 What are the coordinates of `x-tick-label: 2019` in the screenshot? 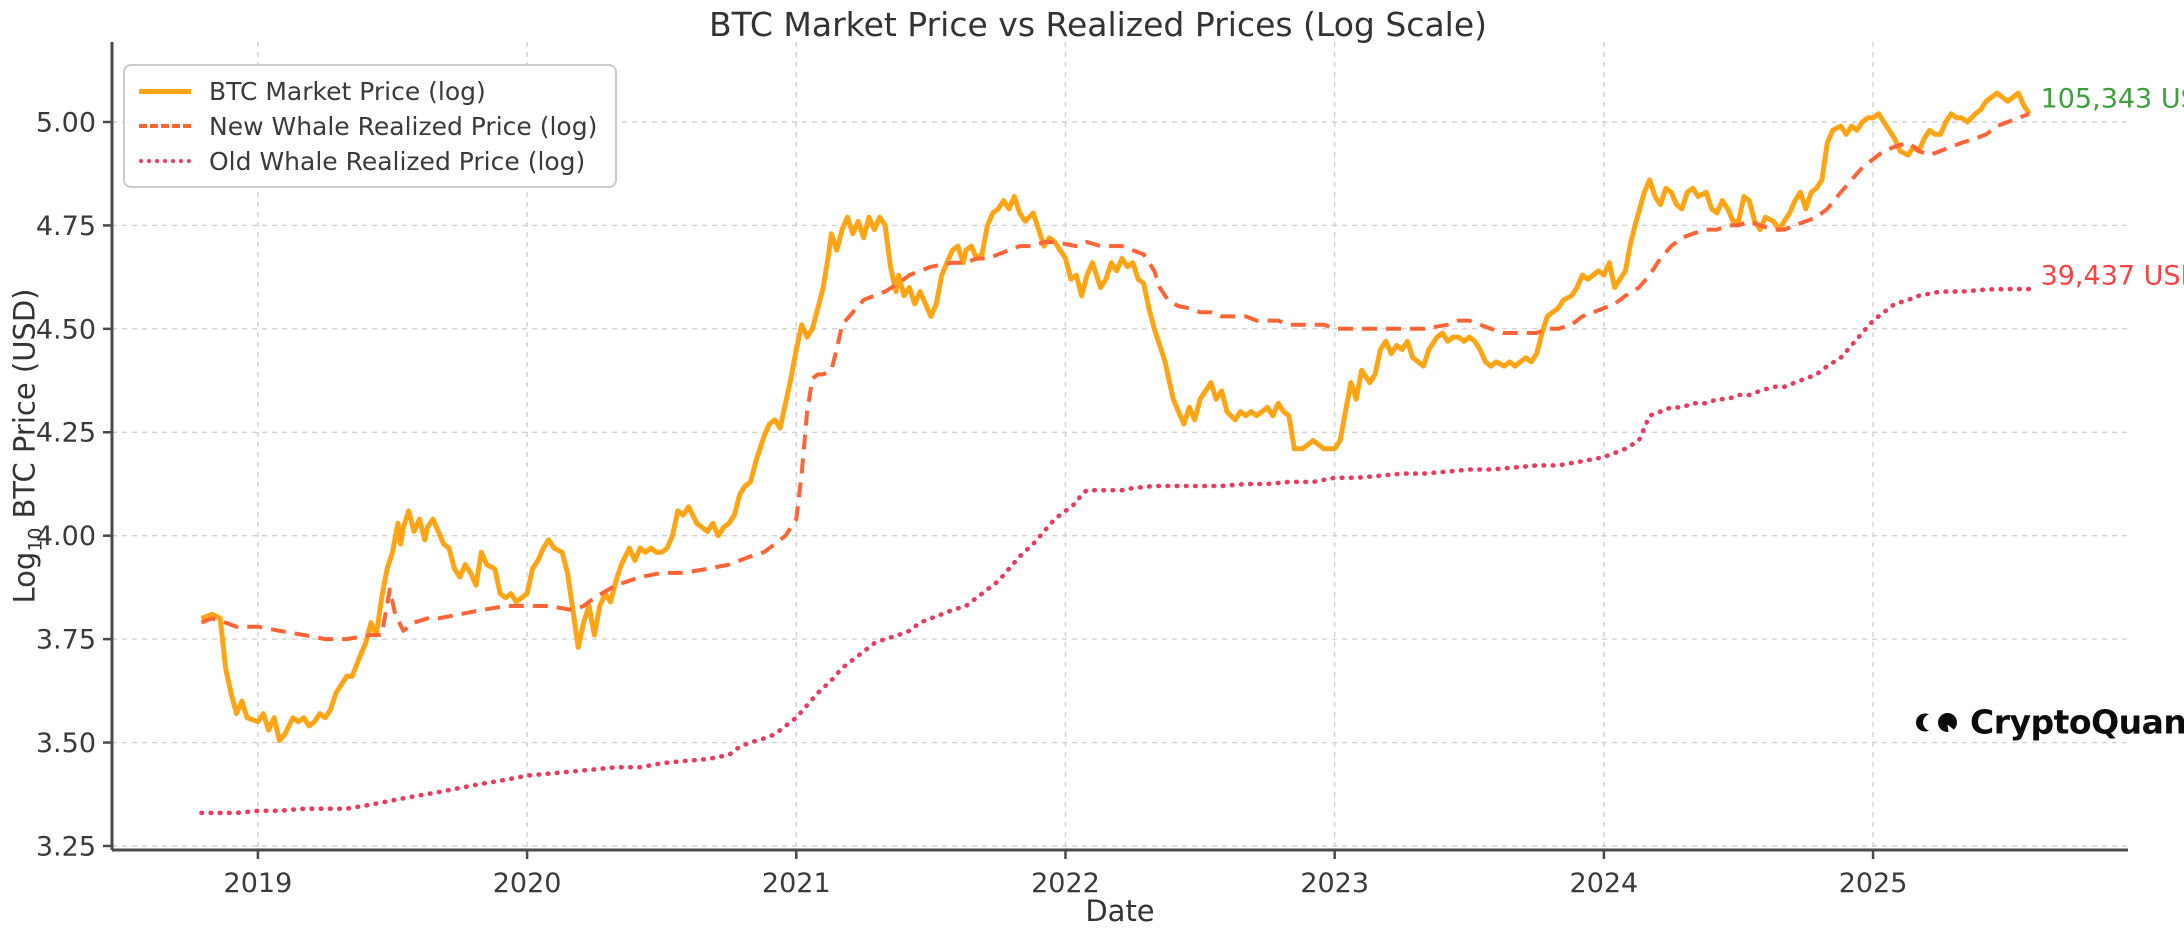 It's located at (258, 883).